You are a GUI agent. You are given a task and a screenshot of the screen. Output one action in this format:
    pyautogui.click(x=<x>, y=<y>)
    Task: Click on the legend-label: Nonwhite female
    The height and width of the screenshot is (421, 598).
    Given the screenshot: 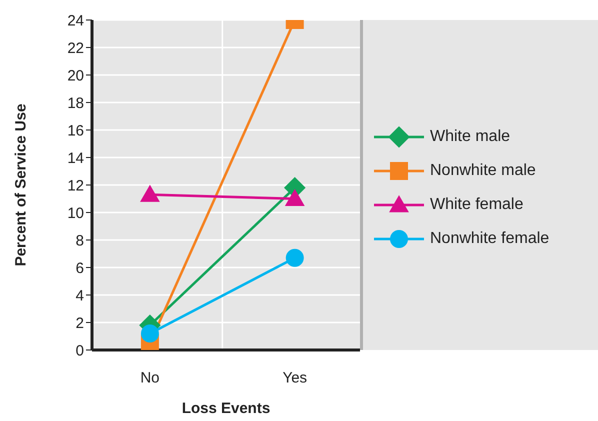 What is the action you would take?
    pyautogui.click(x=490, y=239)
    